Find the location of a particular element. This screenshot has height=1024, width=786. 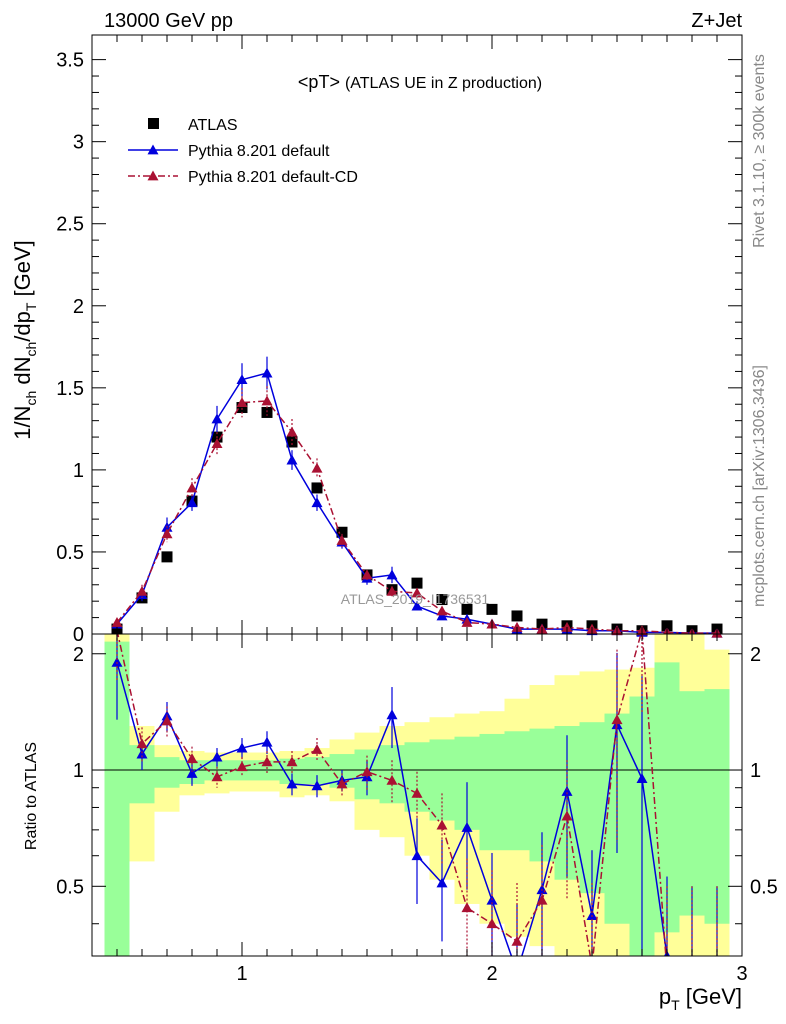

legend-entry-2: Pythia 8.201 default-CD is located at coordinates (243, 177).